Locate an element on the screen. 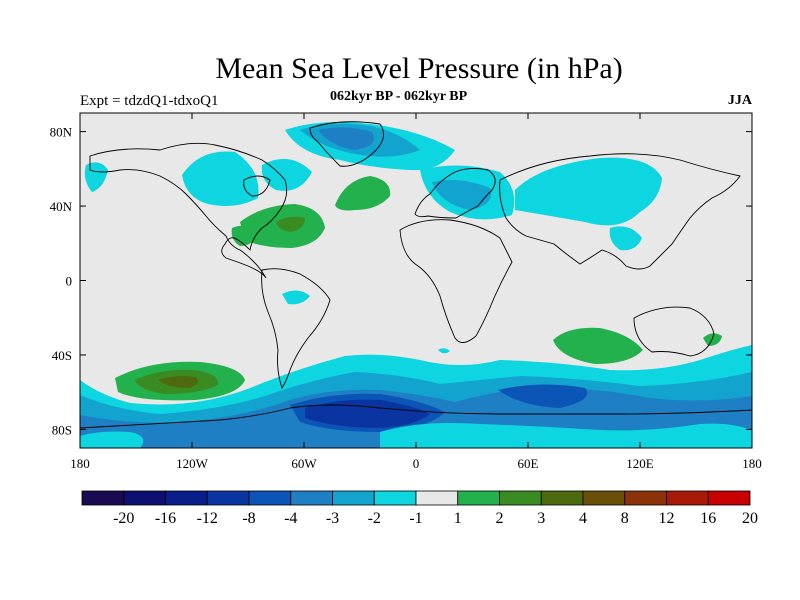 This screenshot has height=600, width=800. contour-gulf-high is located at coordinates (244, 235).